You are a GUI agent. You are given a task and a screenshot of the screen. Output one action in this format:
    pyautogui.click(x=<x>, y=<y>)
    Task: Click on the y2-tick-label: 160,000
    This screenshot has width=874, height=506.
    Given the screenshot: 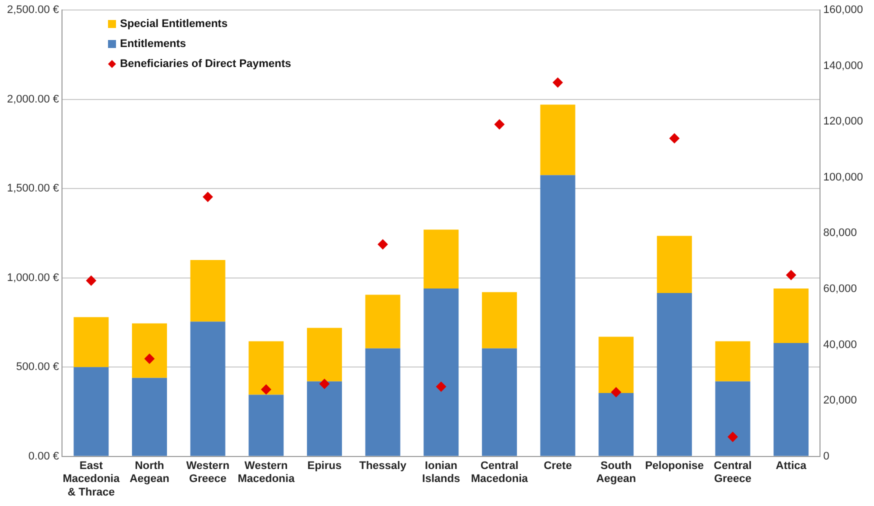 What is the action you would take?
    pyautogui.click(x=843, y=10)
    